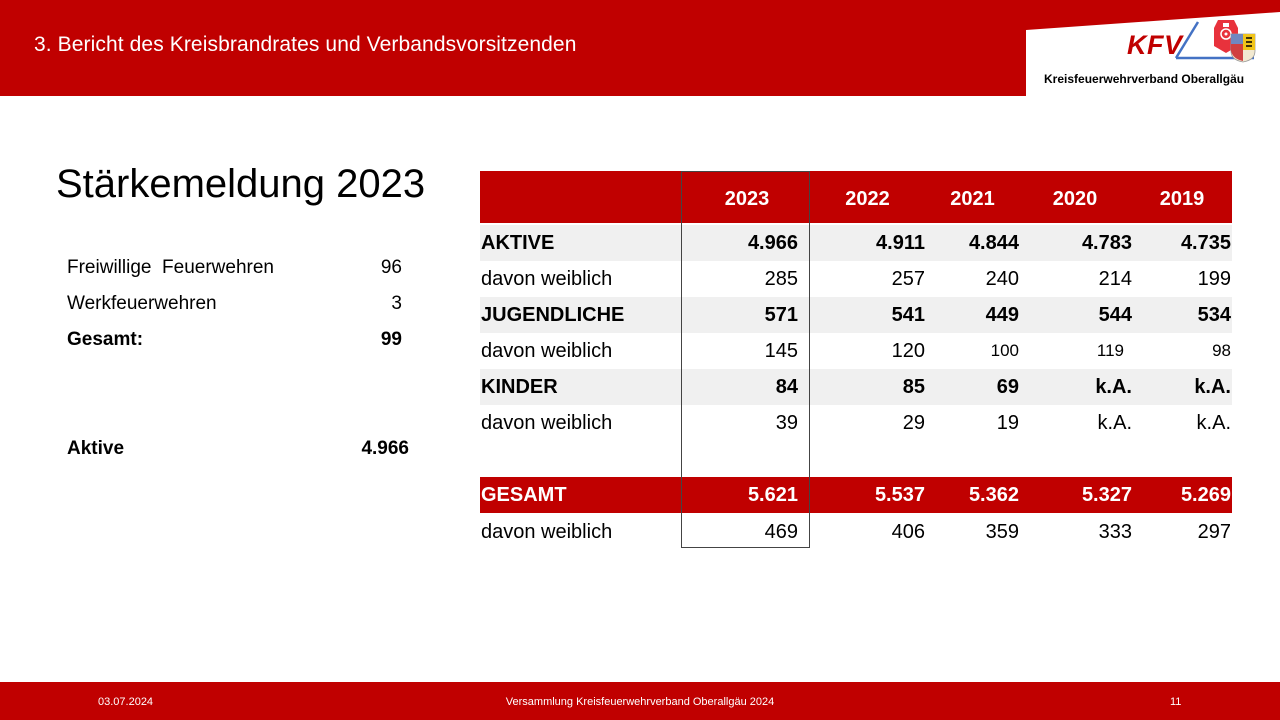 The height and width of the screenshot is (720, 1280). What do you see at coordinates (1115, 279) in the screenshot?
I see `cell: 214` at bounding box center [1115, 279].